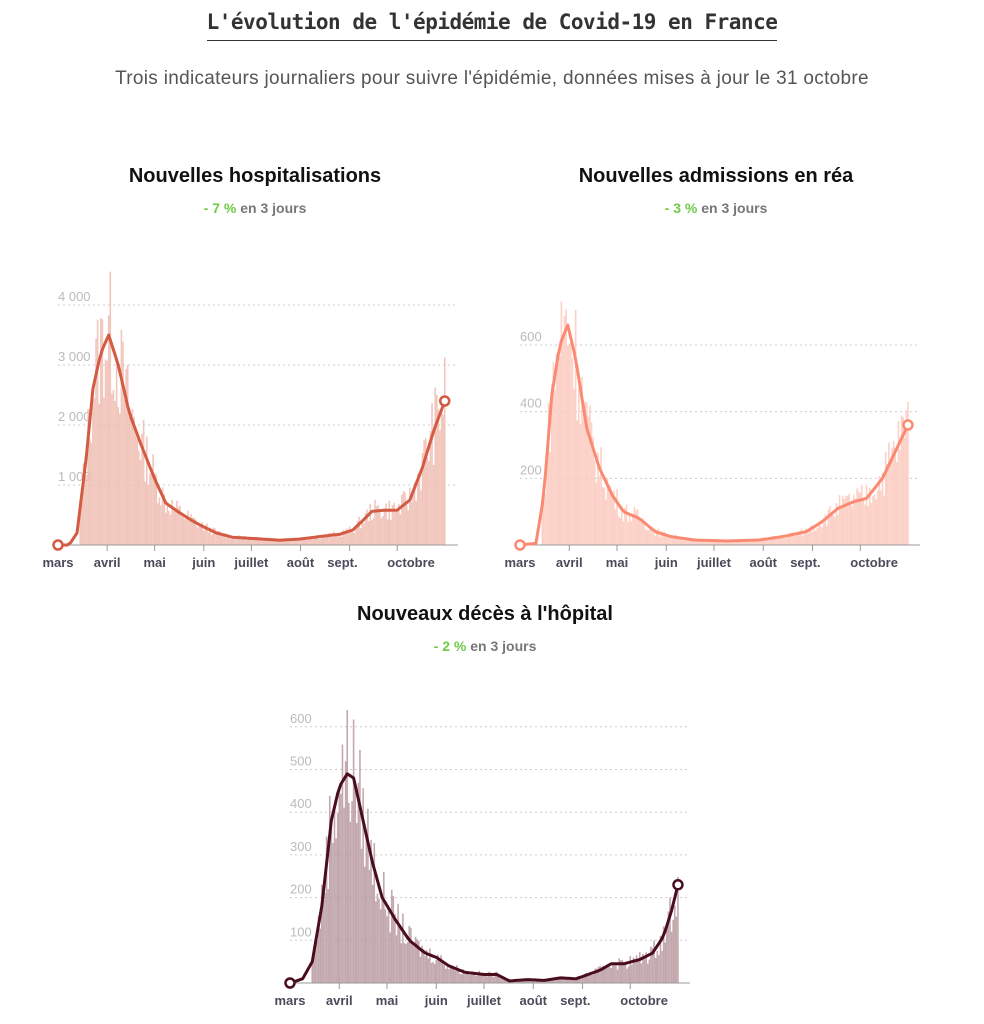 This screenshot has width=984, height=1024. Describe the element at coordinates (251, 562) in the screenshot. I see `x-tick-label: juillet` at that location.